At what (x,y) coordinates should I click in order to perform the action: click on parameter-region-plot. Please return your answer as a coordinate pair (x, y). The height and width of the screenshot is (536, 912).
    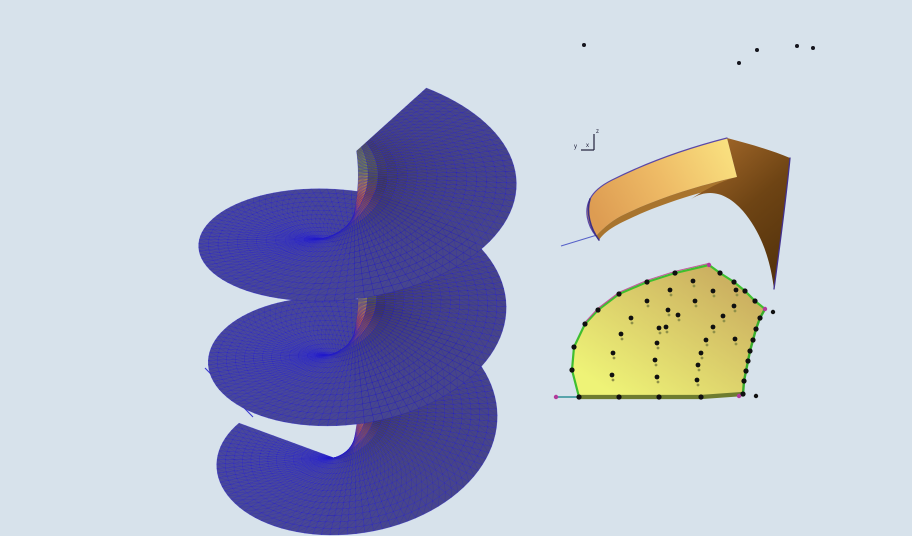
    Looking at the image, I should click on (664, 331).